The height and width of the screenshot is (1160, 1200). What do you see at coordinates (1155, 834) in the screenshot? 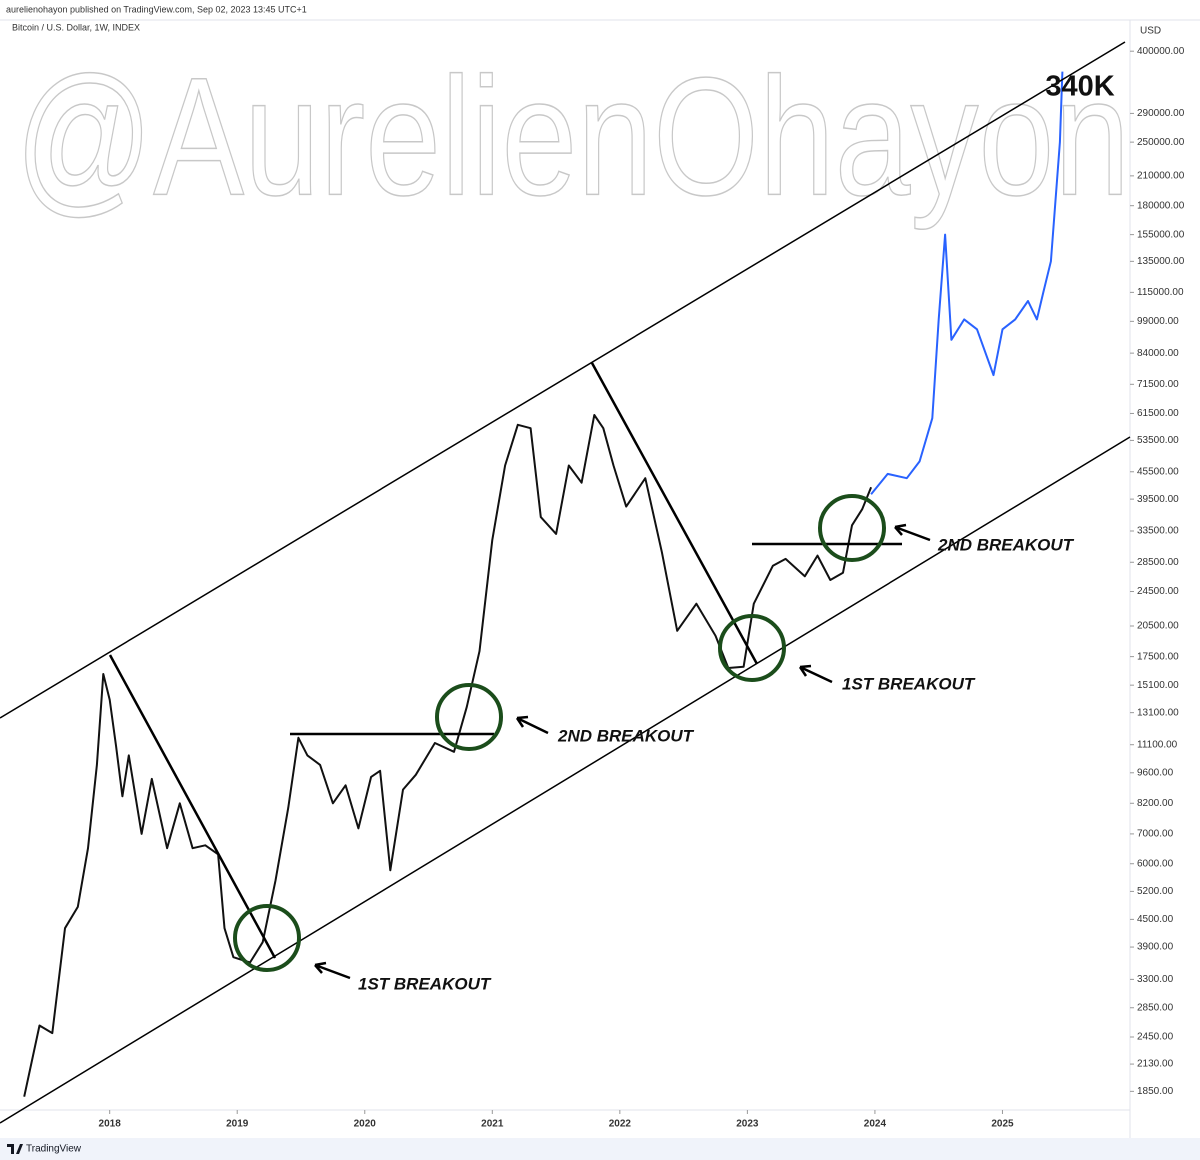
I see `y-tick-label: 7000.00` at bounding box center [1155, 834].